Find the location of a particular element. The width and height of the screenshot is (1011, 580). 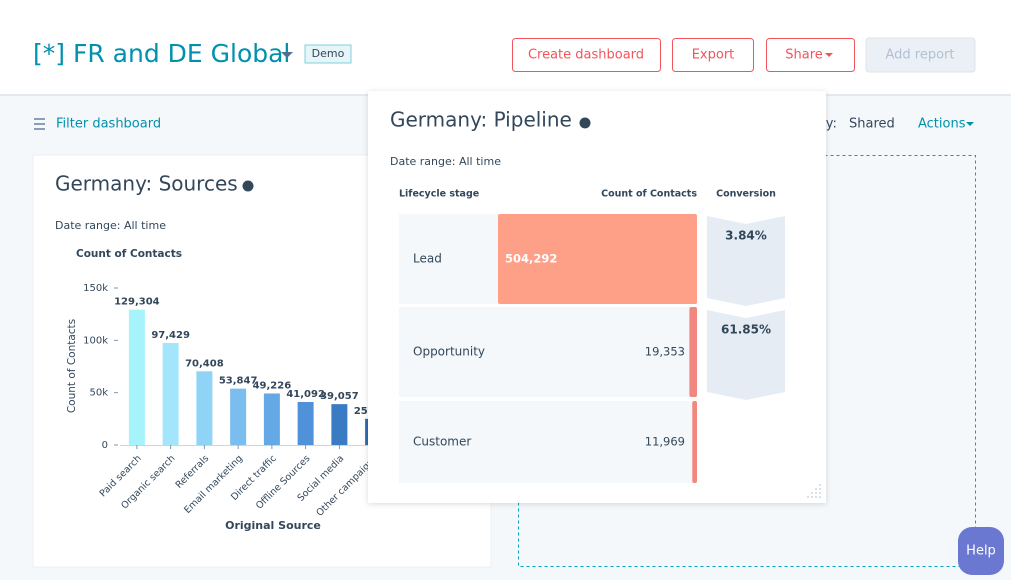

visibility-value: Shared is located at coordinates (872, 124).